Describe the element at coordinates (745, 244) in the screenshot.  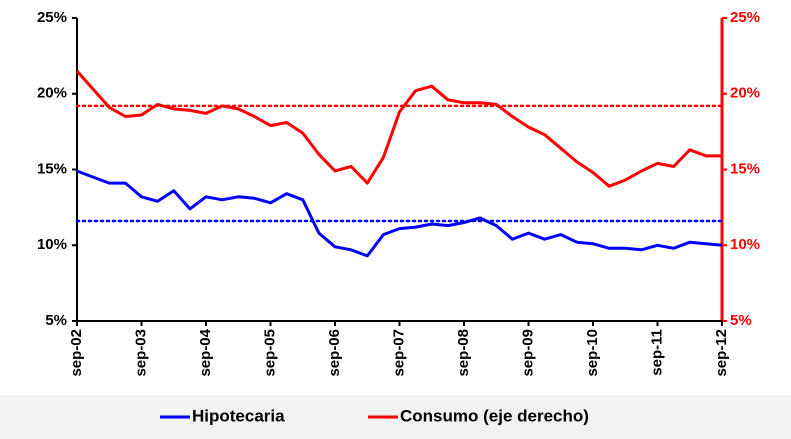
I see `y2-tick-label: 10%` at that location.